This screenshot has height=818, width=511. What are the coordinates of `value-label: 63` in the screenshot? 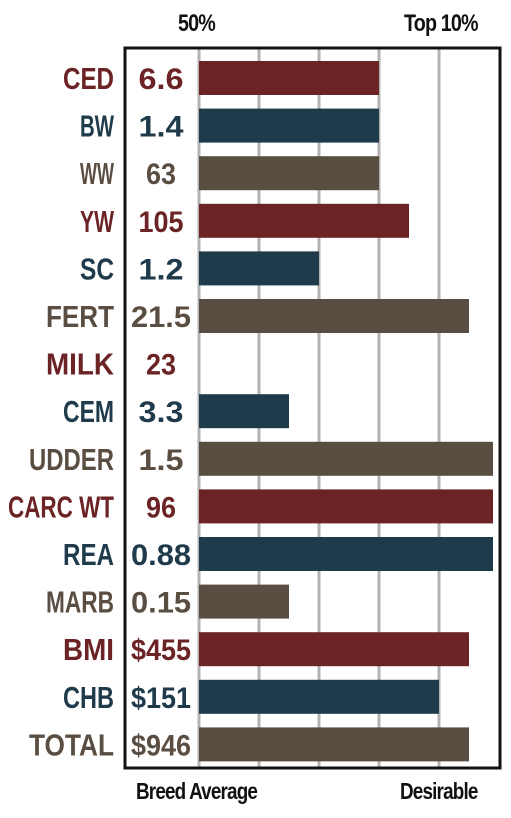 It's located at (161, 174).